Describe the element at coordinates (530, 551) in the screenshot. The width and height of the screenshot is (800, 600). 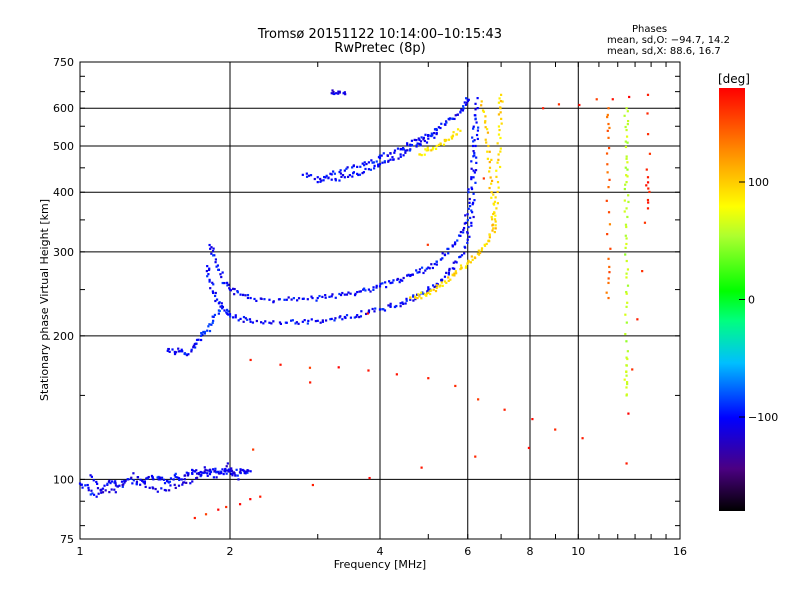
I see `x-tick-label: 8` at that location.